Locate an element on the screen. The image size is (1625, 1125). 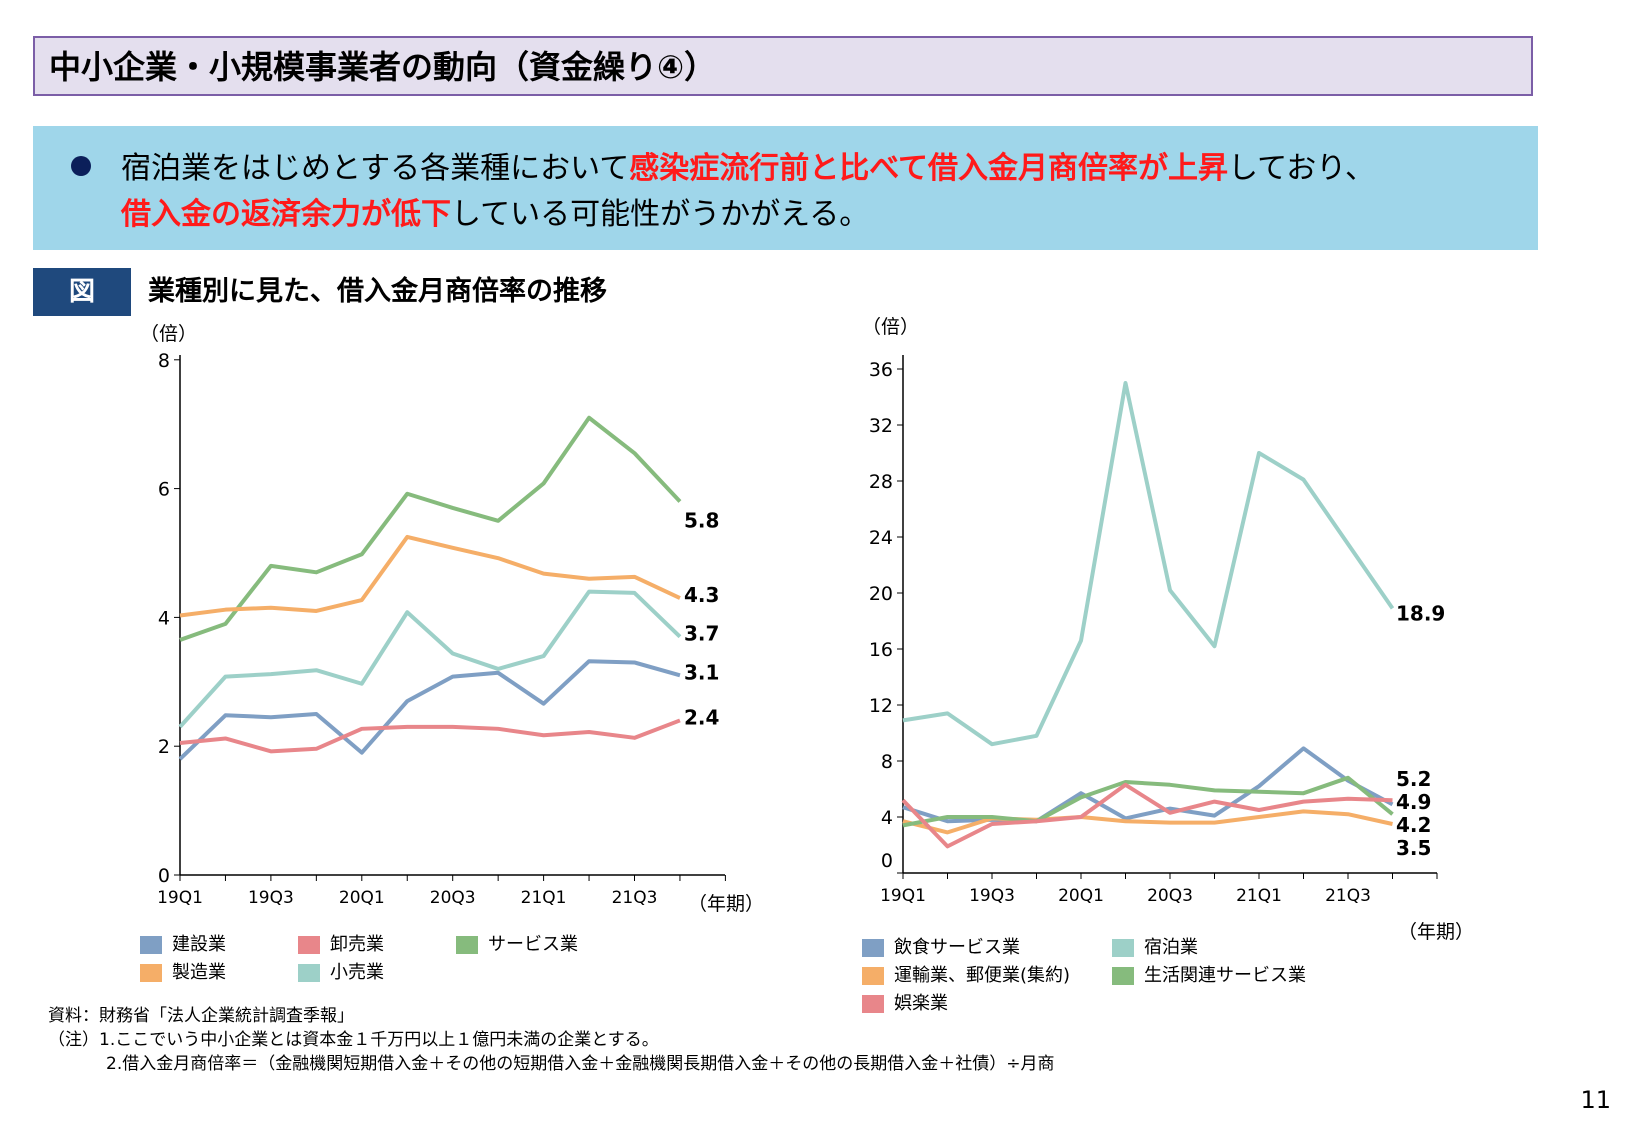
legend-item: 宿泊業 is located at coordinates (1237, 947).